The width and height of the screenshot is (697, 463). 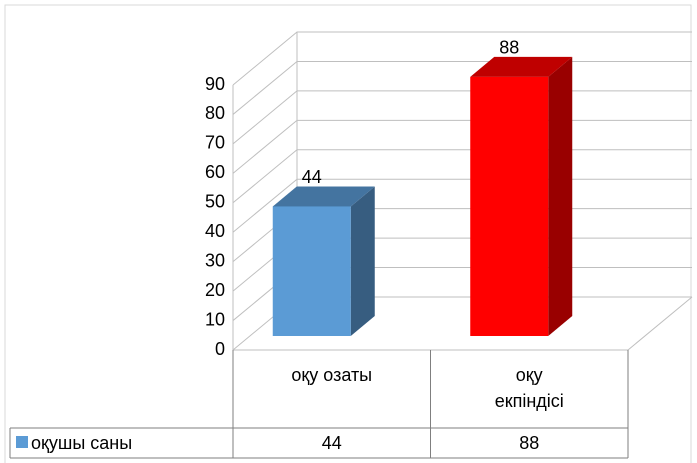 I want to click on y-tick-label: 70, so click(x=215, y=143).